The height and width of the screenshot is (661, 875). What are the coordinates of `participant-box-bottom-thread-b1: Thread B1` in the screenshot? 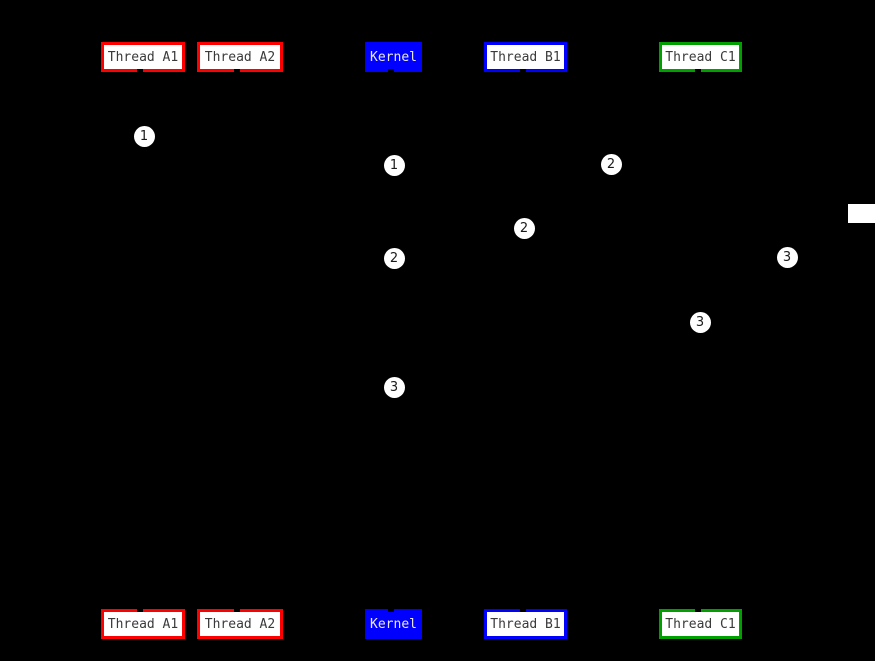 It's located at (525, 624).